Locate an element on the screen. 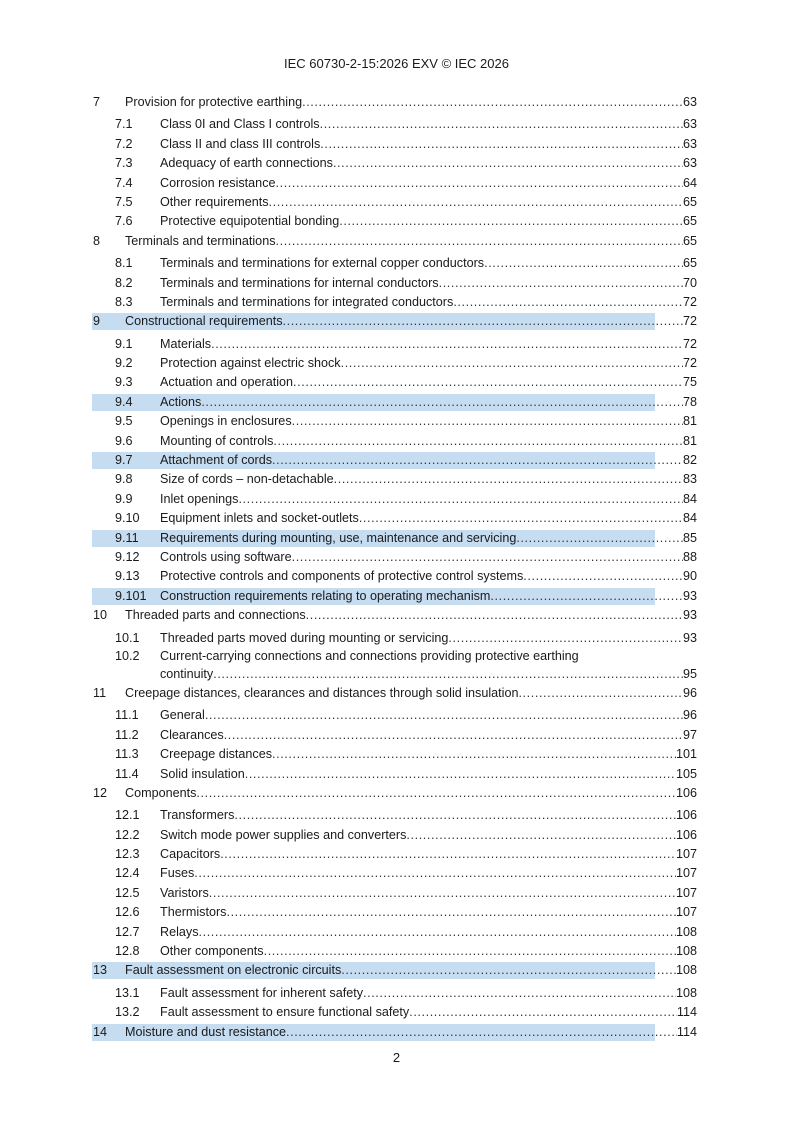  toc-entry: 12.5 Varistors 107 is located at coordinates (394, 893).